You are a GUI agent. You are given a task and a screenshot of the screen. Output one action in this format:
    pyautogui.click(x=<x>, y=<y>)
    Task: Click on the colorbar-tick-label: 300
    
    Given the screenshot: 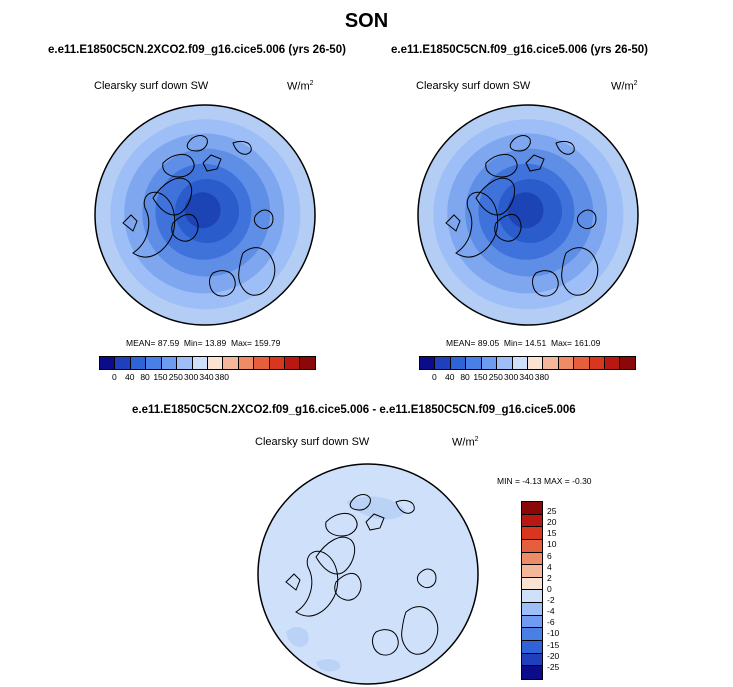 What is the action you would take?
    pyautogui.click(x=191, y=377)
    